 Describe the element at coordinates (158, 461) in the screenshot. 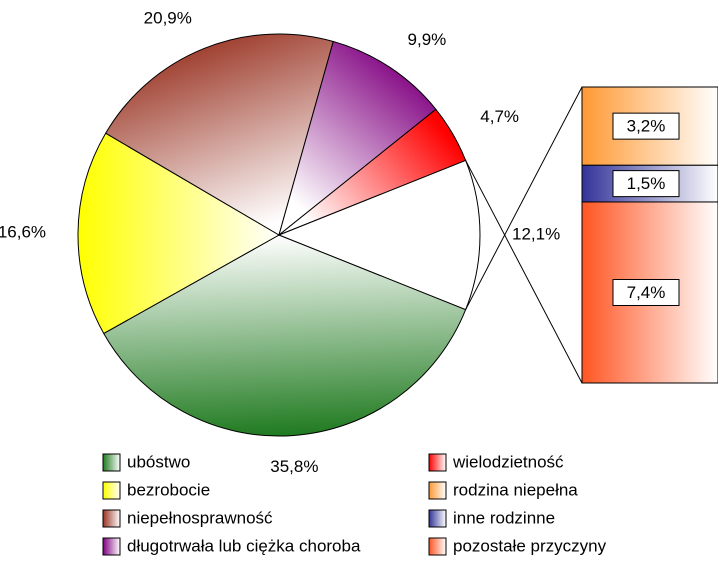

I see `legend-label: ubóstwo` at that location.